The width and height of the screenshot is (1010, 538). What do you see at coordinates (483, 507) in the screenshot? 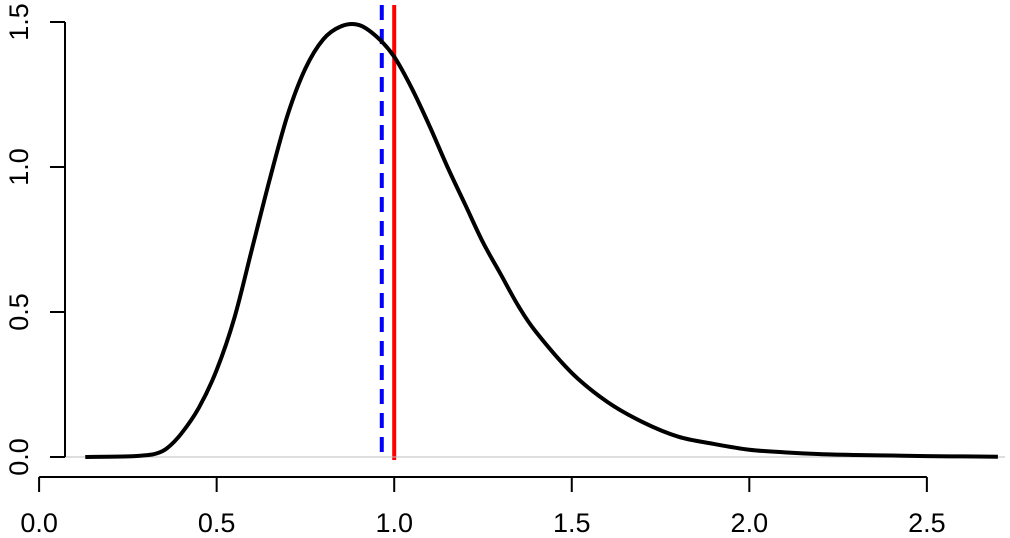
I see `x-axis-ticks: 0.0 0.5 1.0 1.5 2.0 2.5` at bounding box center [483, 507].